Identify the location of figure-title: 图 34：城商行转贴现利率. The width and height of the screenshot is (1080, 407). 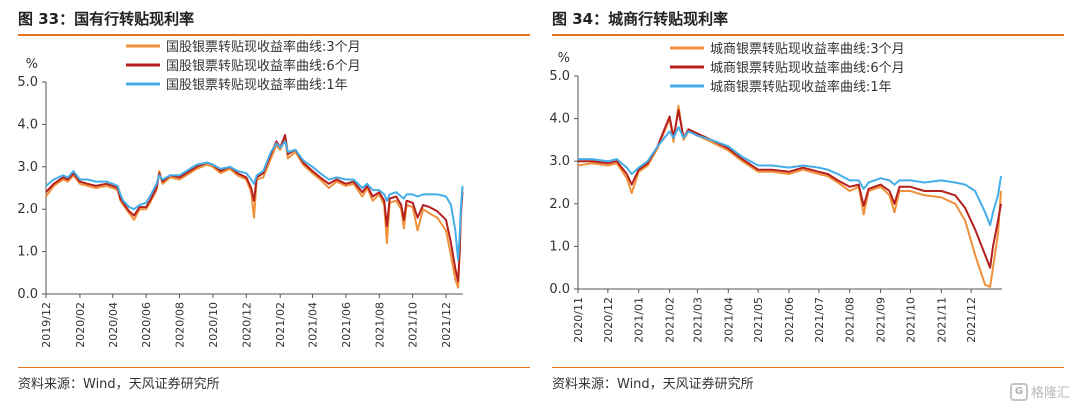
(640, 19).